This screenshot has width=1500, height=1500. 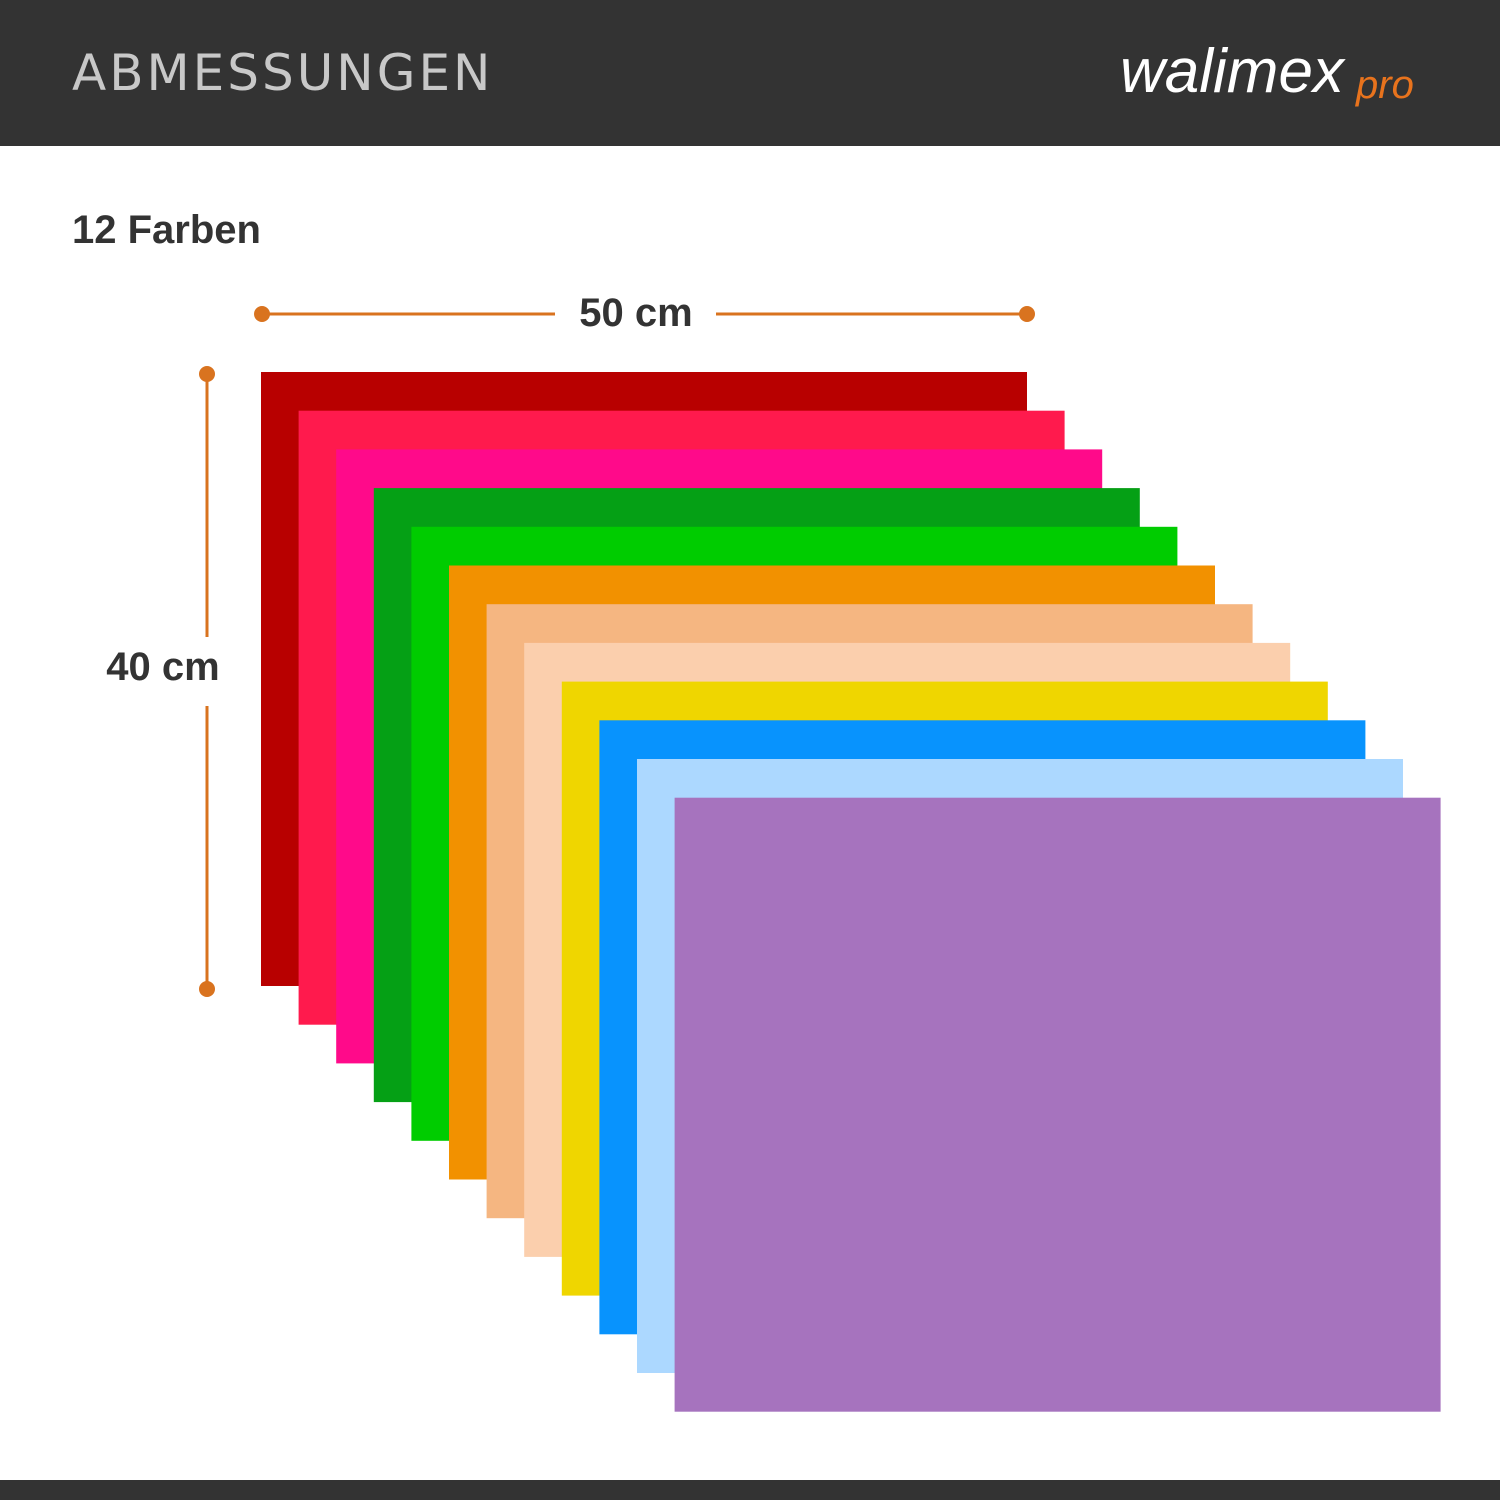 What do you see at coordinates (166, 230) in the screenshot?
I see `subtitle: 12 Farben` at bounding box center [166, 230].